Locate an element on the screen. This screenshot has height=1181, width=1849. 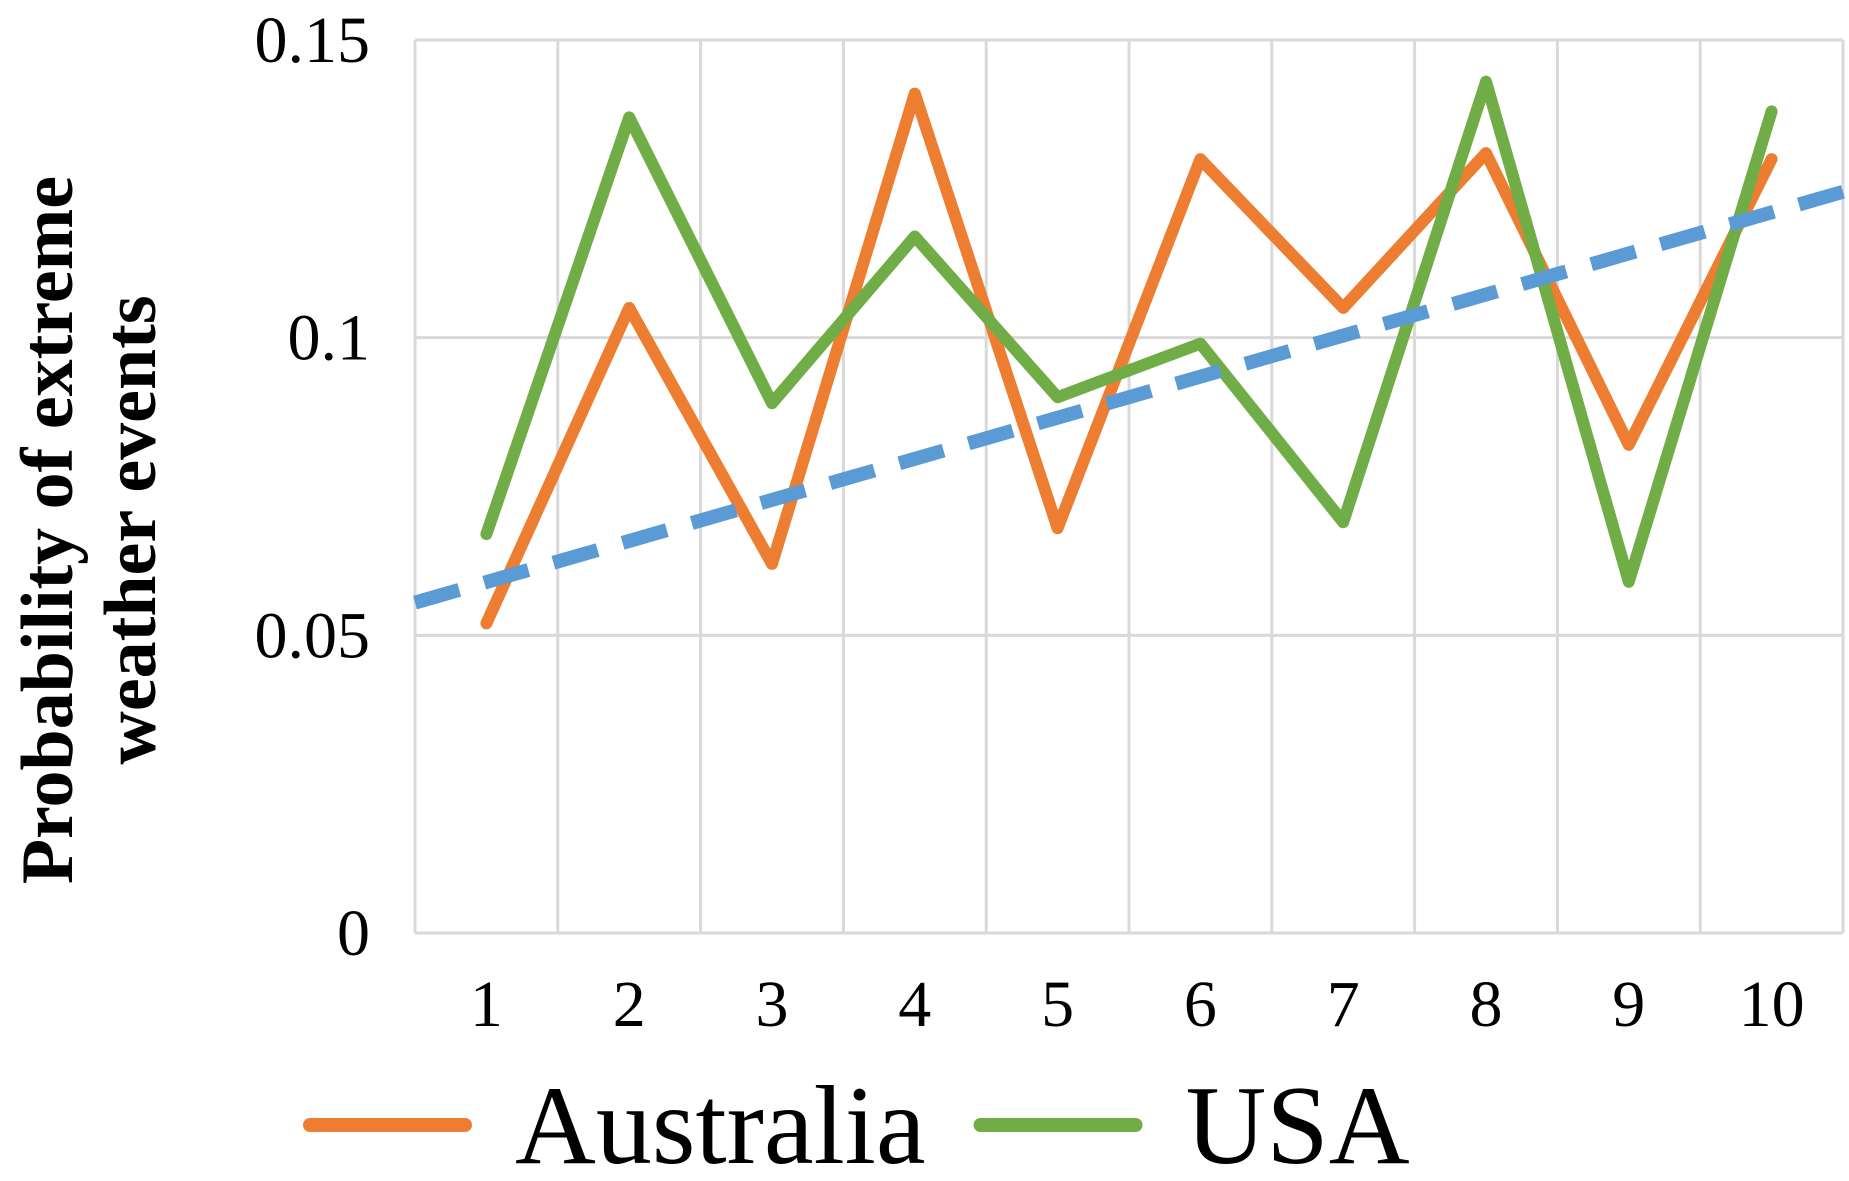
y-axis-title: Probability of extreme weather events is located at coordinates (89, 530).